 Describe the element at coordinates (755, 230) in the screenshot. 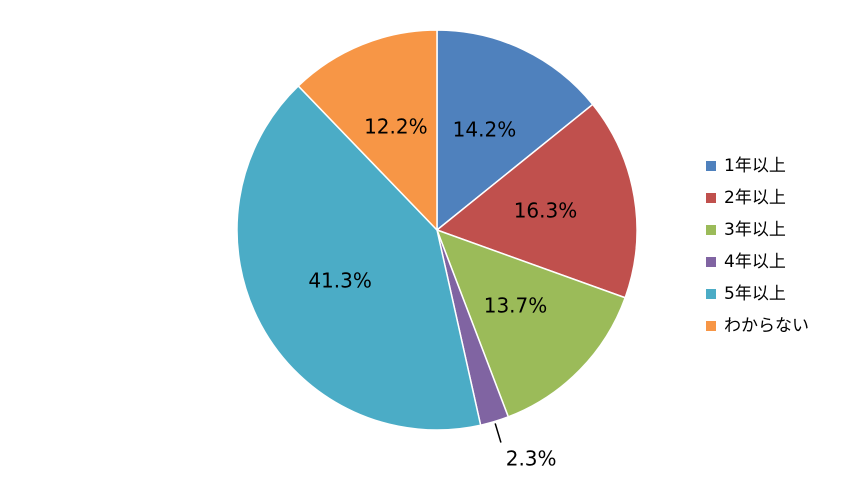

I see `legend-label: 3年以上` at that location.